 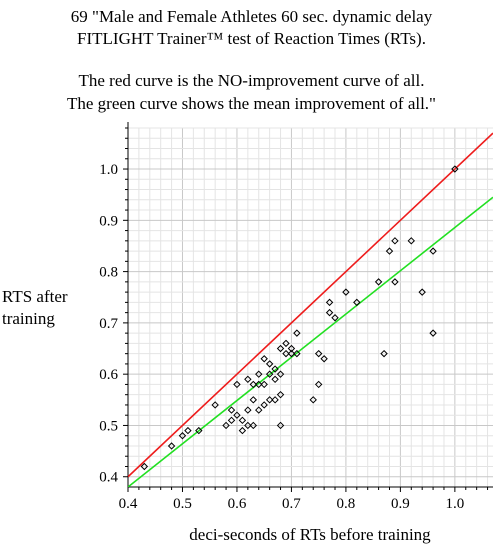 I want to click on y-tick-label: 0.9, so click(x=108, y=221).